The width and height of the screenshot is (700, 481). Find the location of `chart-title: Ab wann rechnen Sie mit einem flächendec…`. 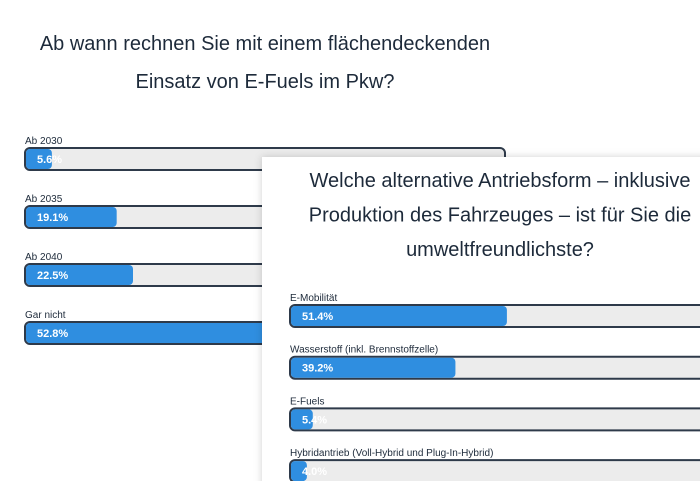

chart-title: Ab wann rechnen Sie mit einem flächendec… is located at coordinates (265, 44).